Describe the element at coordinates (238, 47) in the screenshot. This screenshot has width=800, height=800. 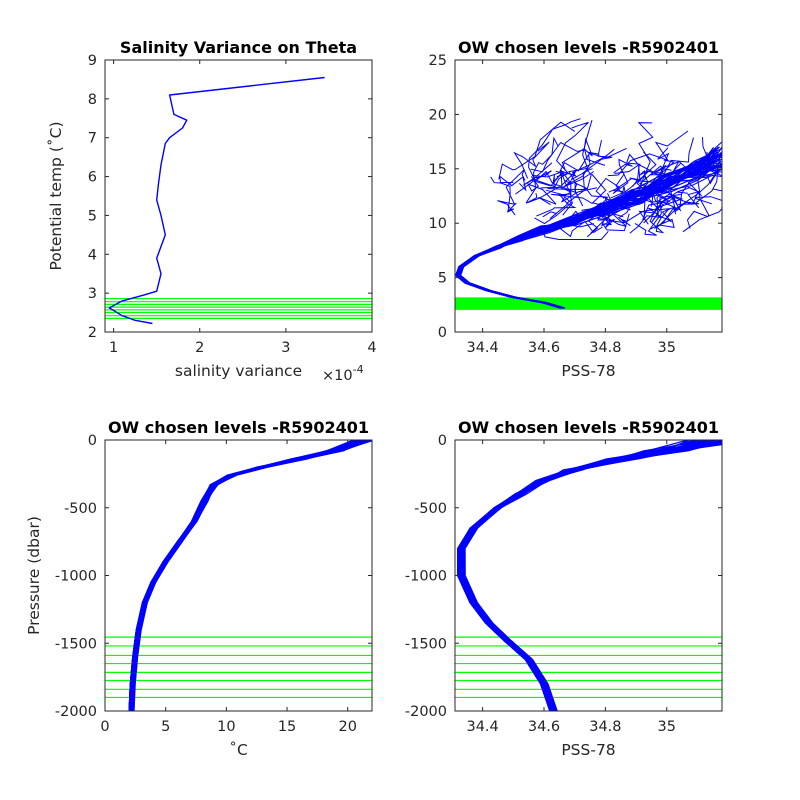
I see `chart-title: Salinity Variance on Theta` at that location.